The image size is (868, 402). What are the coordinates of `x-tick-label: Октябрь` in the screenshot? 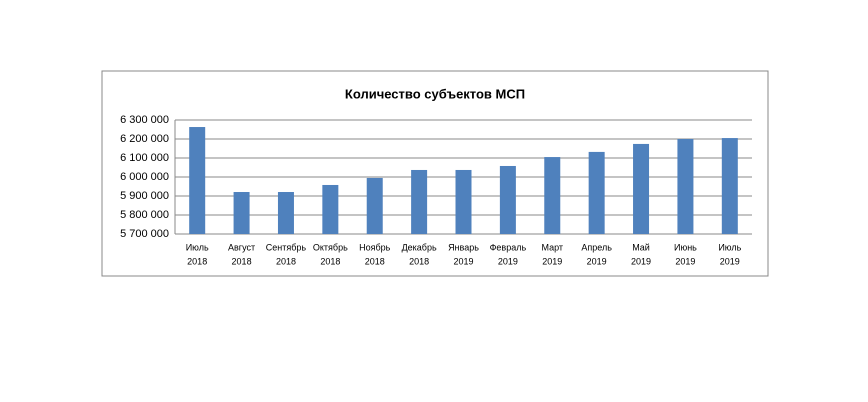 It's located at (330, 247).